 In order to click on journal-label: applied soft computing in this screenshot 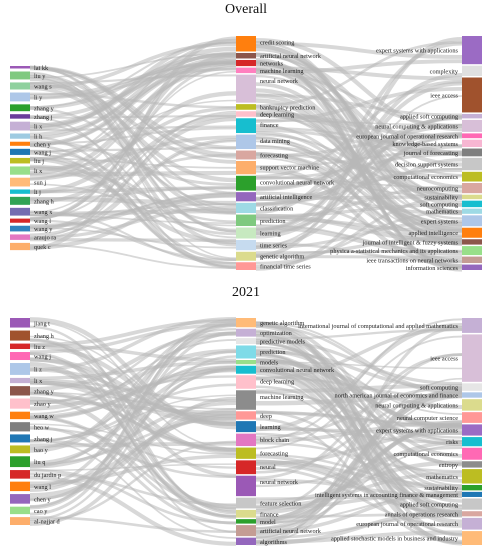, I will do `click(429, 505)`.